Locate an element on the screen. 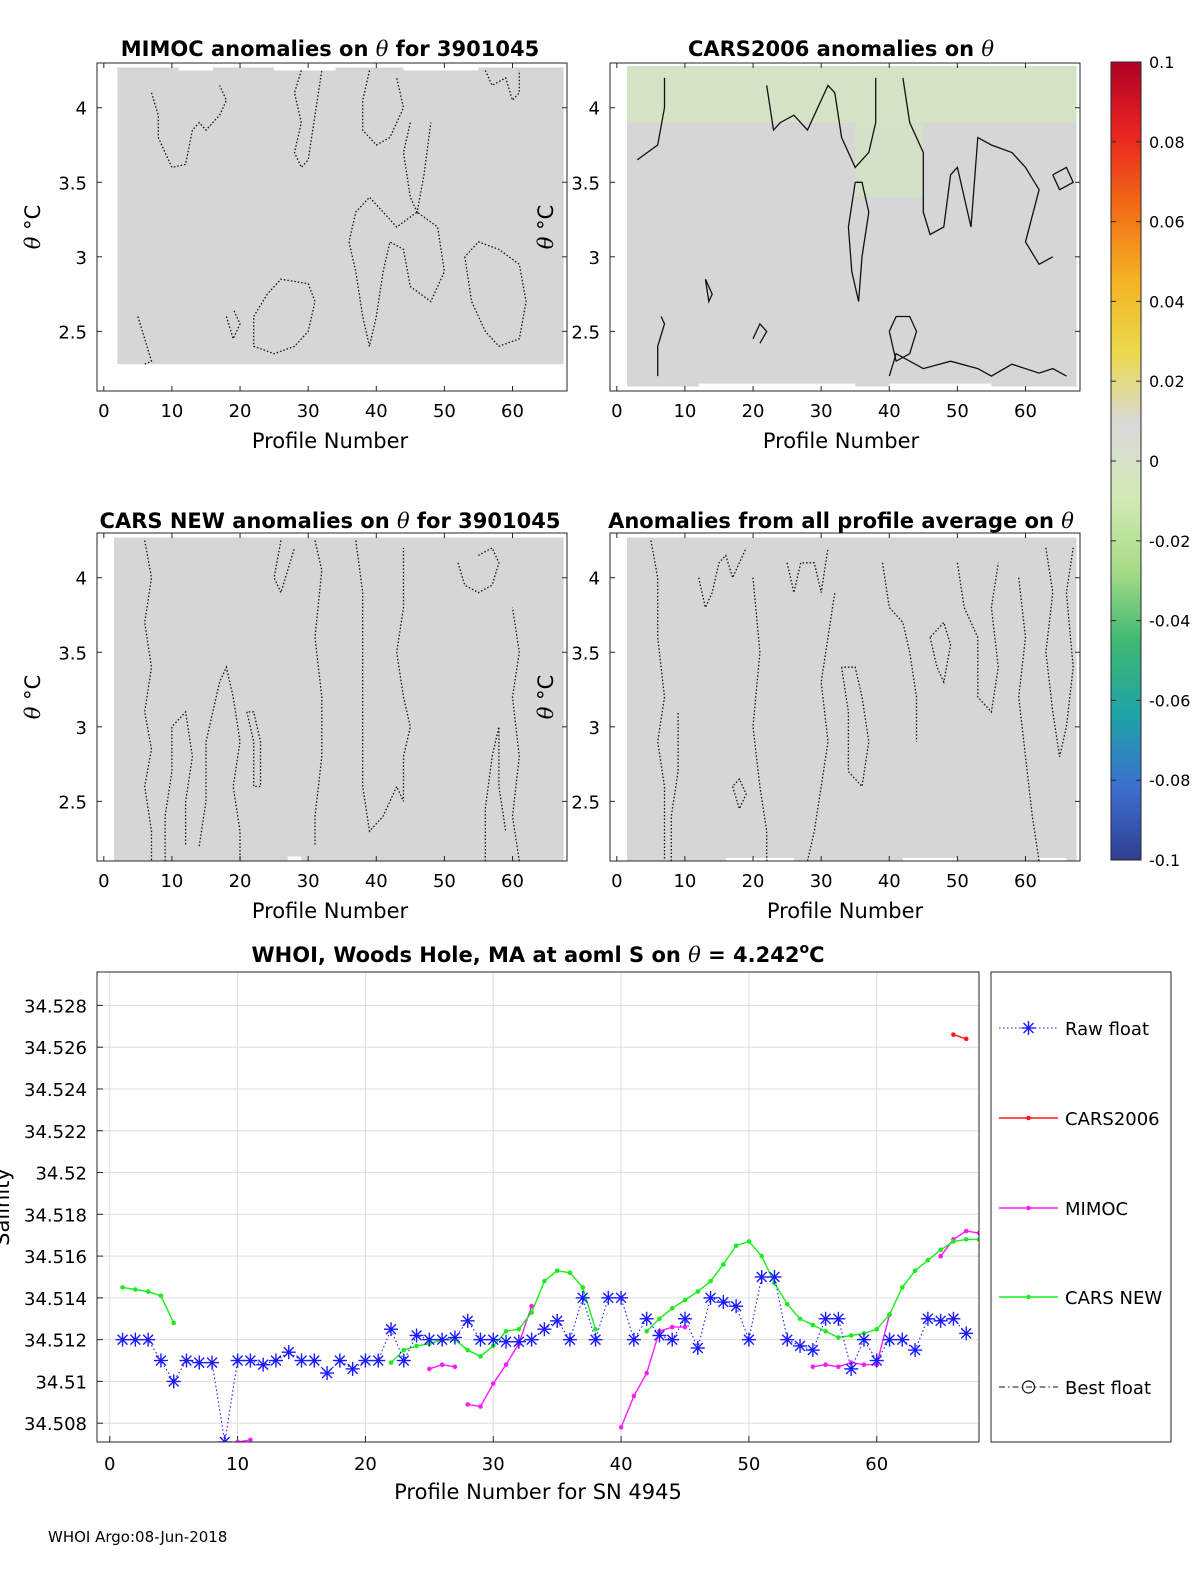  title-part: MIMOC anomalies on is located at coordinates (248, 49).